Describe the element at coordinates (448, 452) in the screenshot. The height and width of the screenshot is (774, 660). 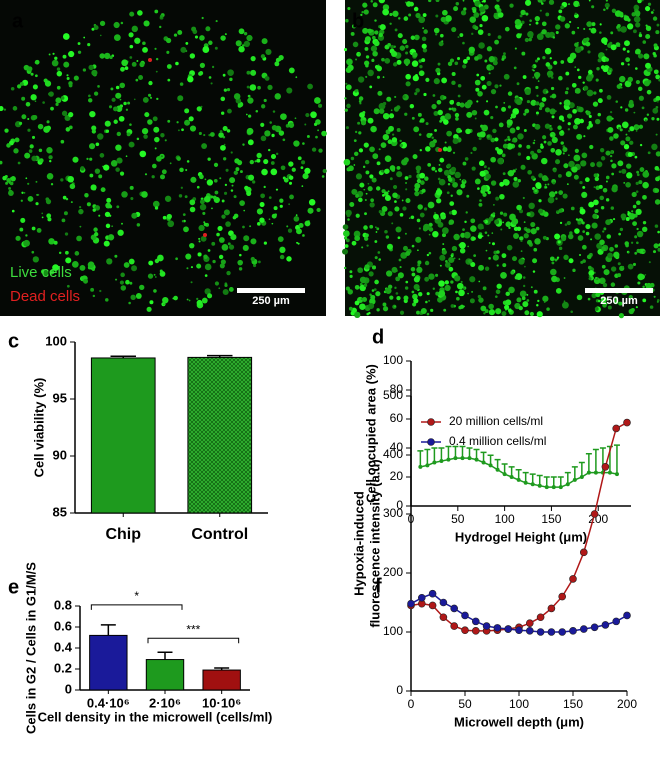
I see `error-bar` at that location.